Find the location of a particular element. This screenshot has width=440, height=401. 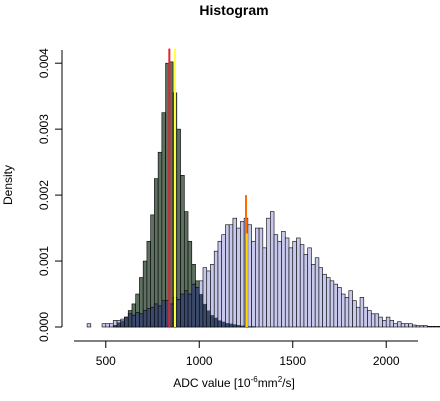

reference-lines-group is located at coordinates (208, 187).